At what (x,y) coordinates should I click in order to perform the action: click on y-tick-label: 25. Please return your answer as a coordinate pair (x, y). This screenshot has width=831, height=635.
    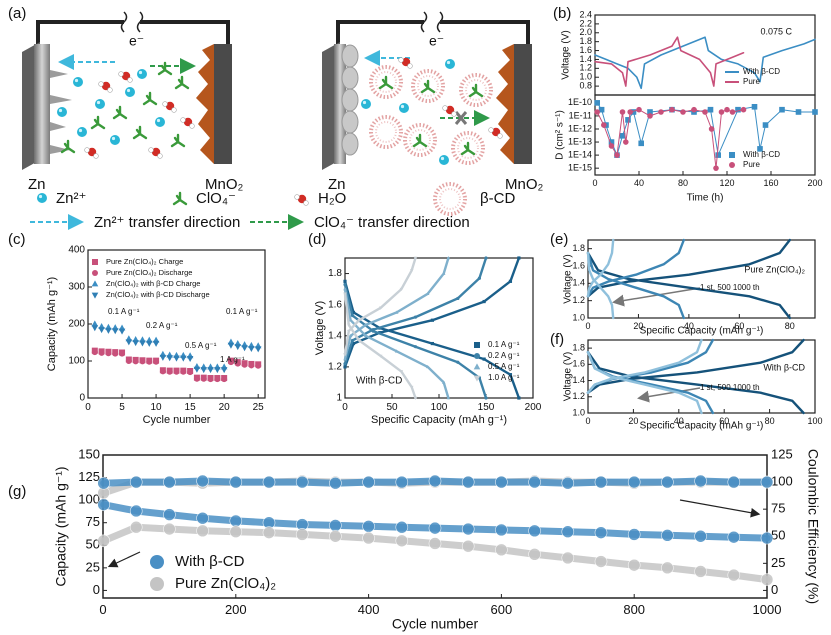
    Looking at the image, I should click on (93, 566).